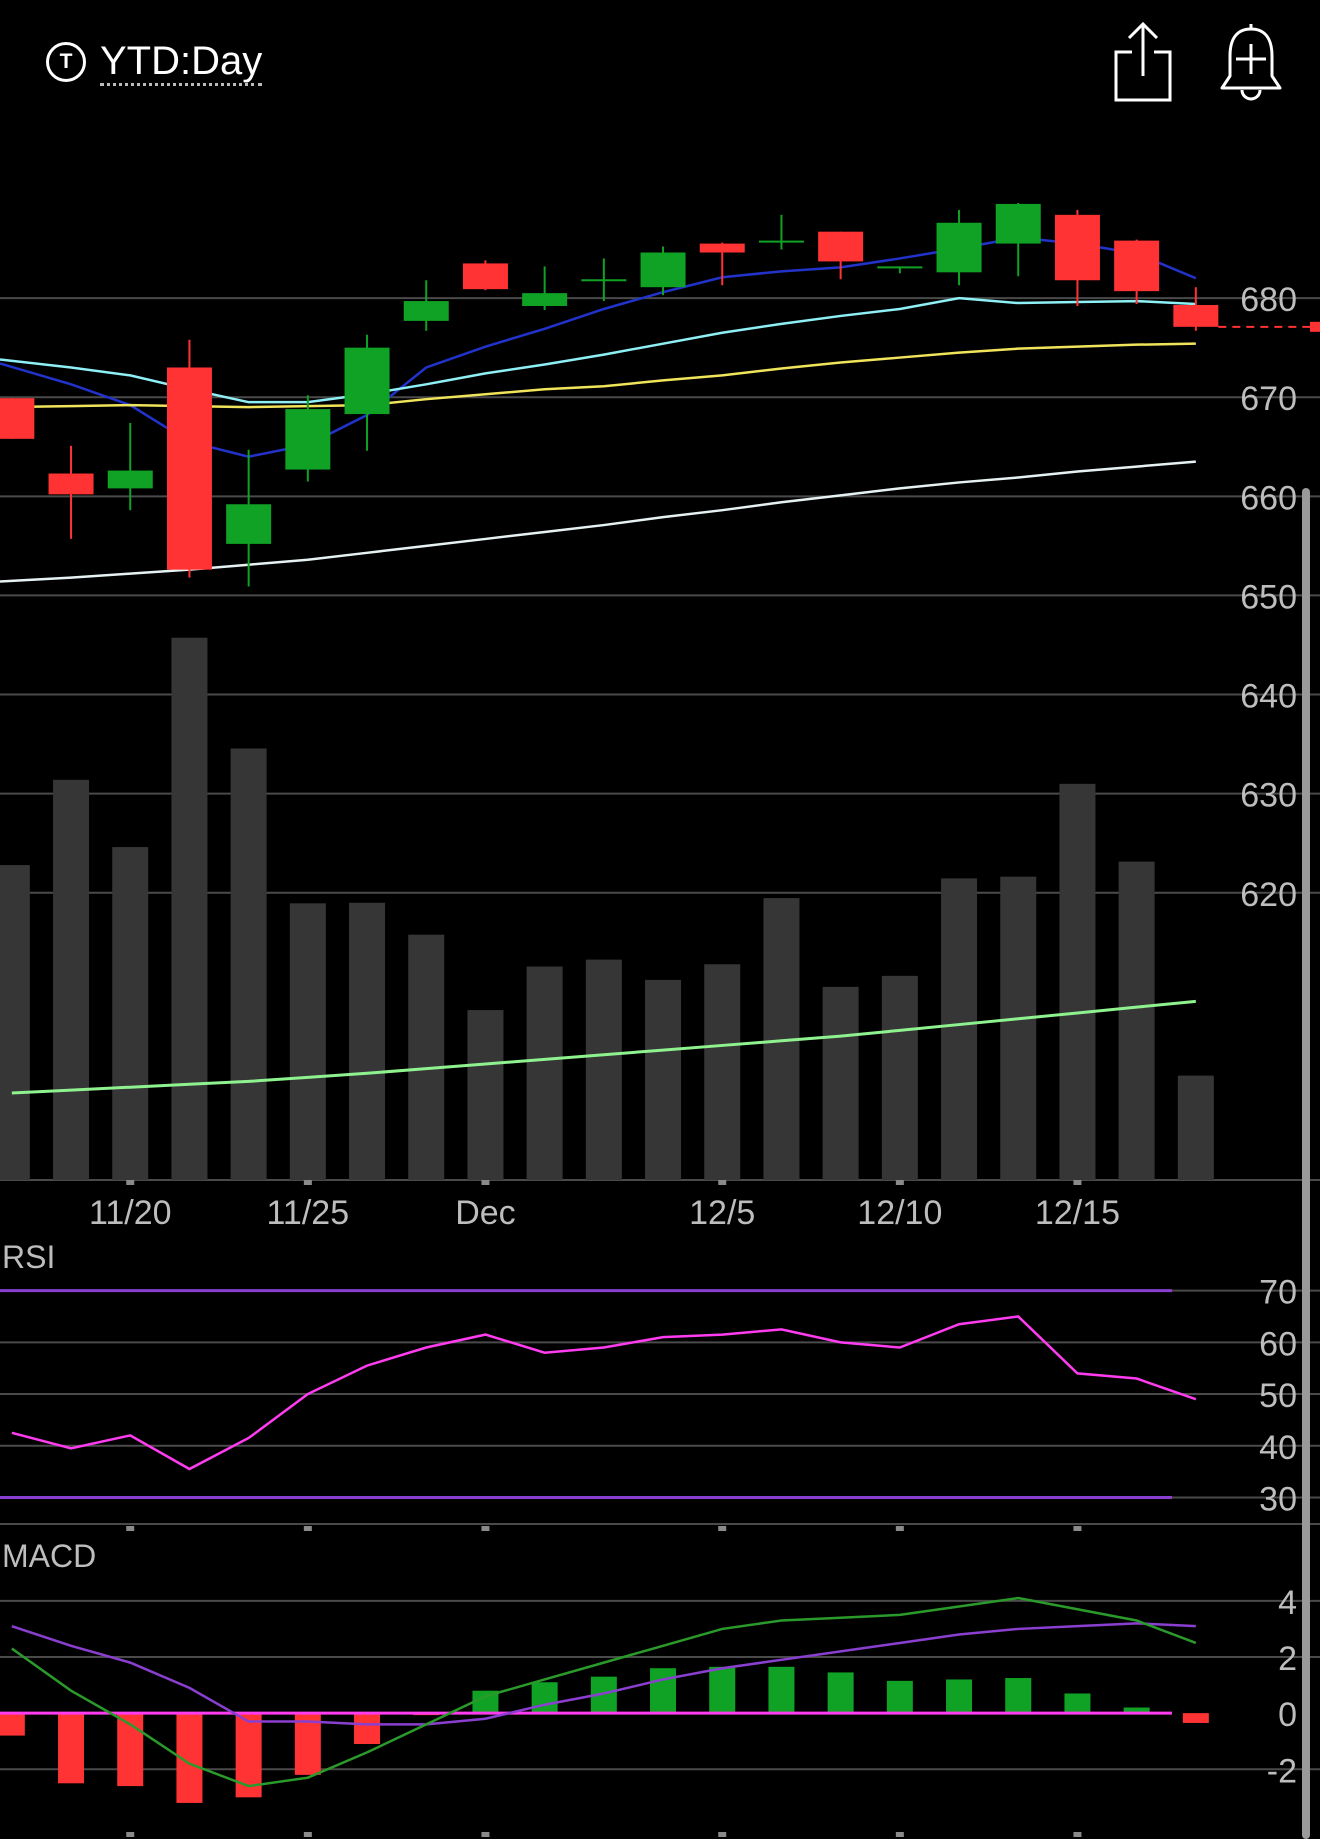 This screenshot has height=1839, width=1320. What do you see at coordinates (1268, 498) in the screenshot?
I see `price-tick-label: 660` at bounding box center [1268, 498].